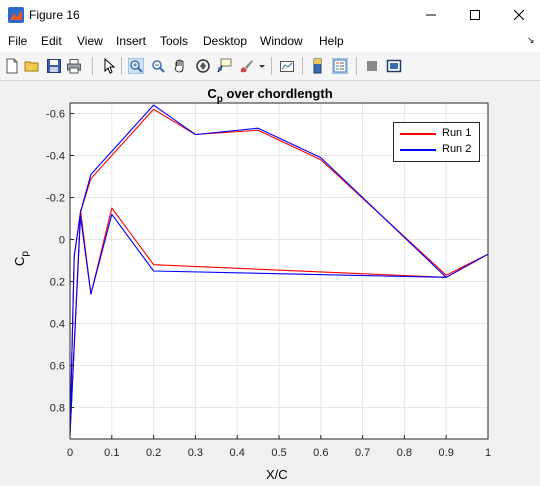  I want to click on x-tick-label: 1, so click(488, 453).